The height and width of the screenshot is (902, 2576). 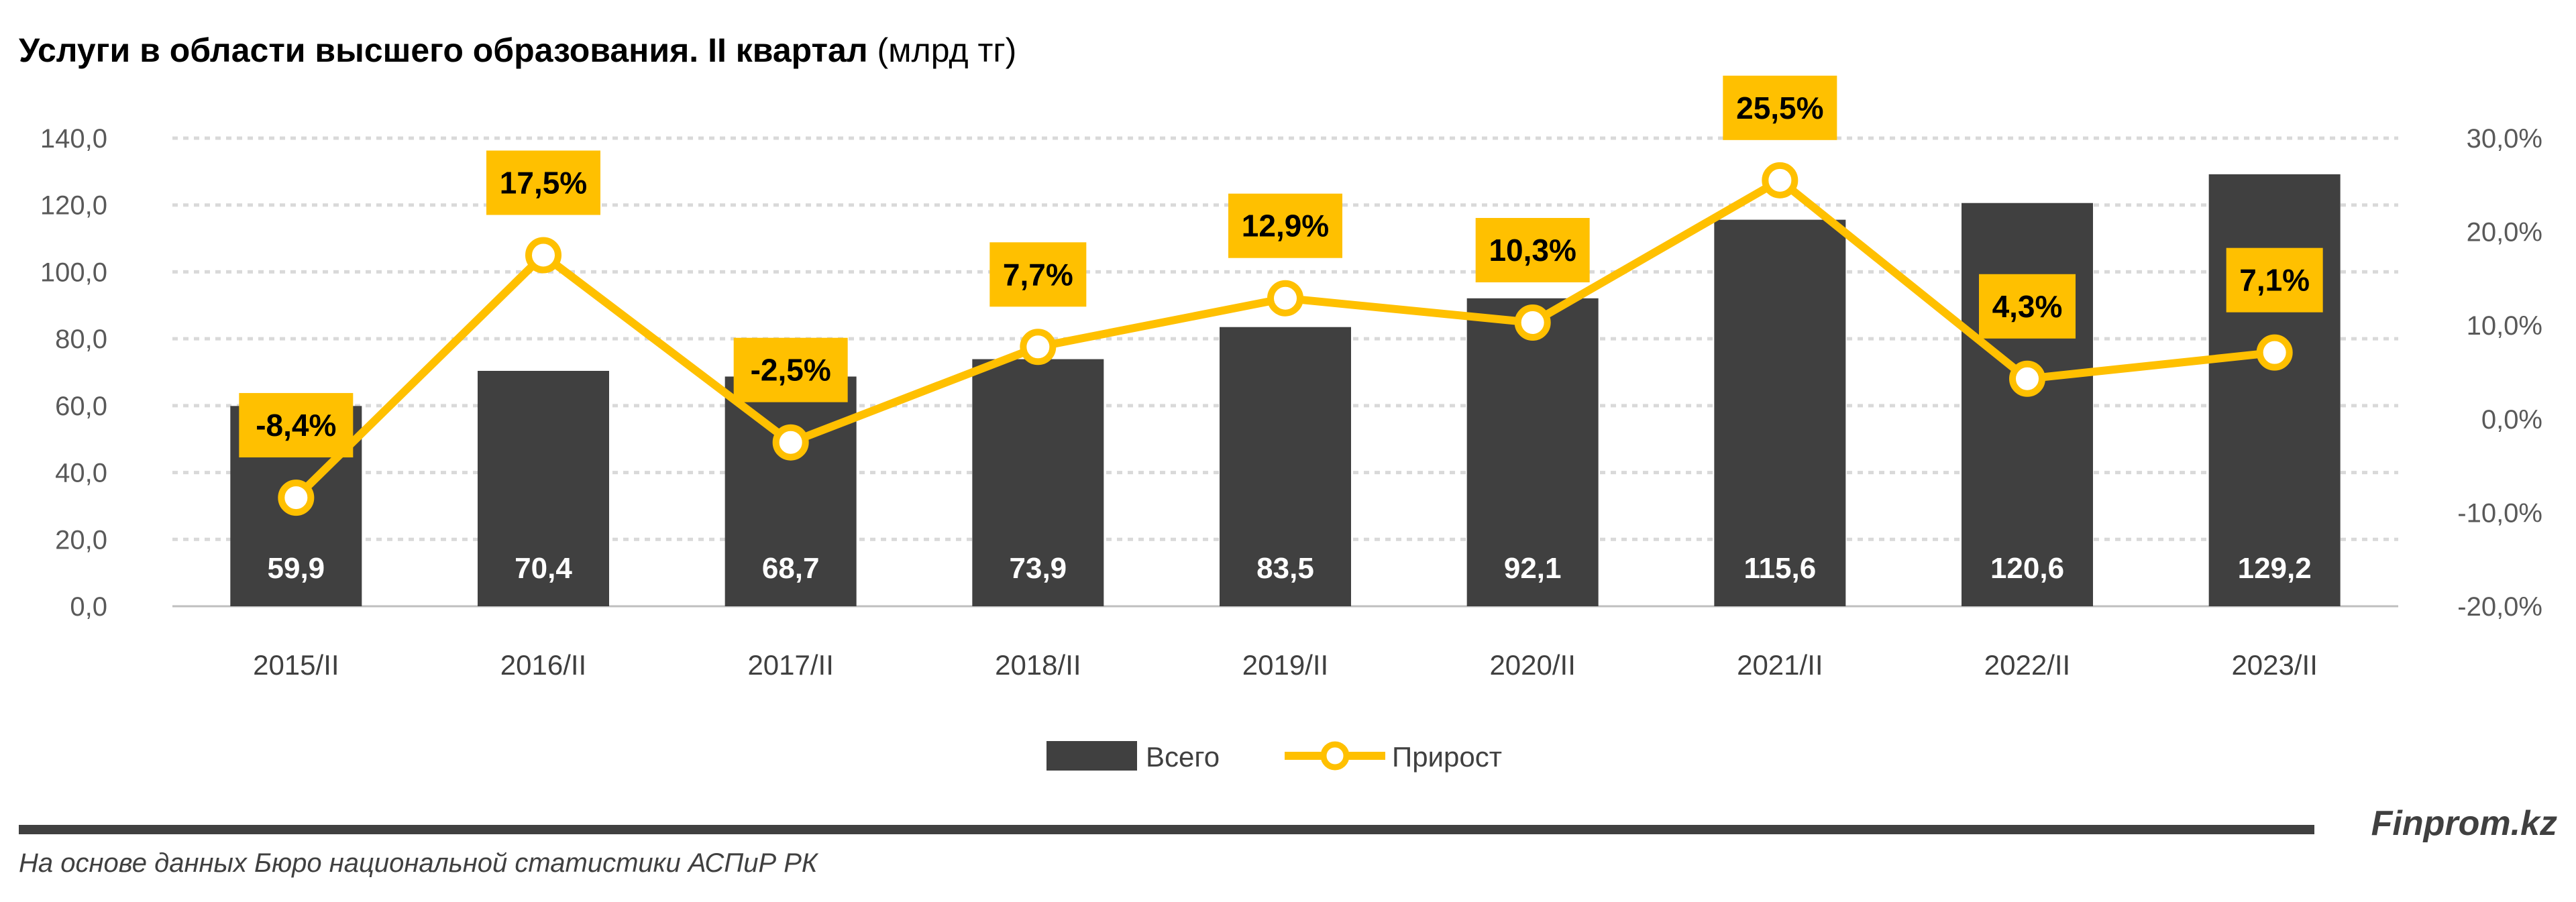 I want to click on legend-label-total: Всего, so click(x=1183, y=757).